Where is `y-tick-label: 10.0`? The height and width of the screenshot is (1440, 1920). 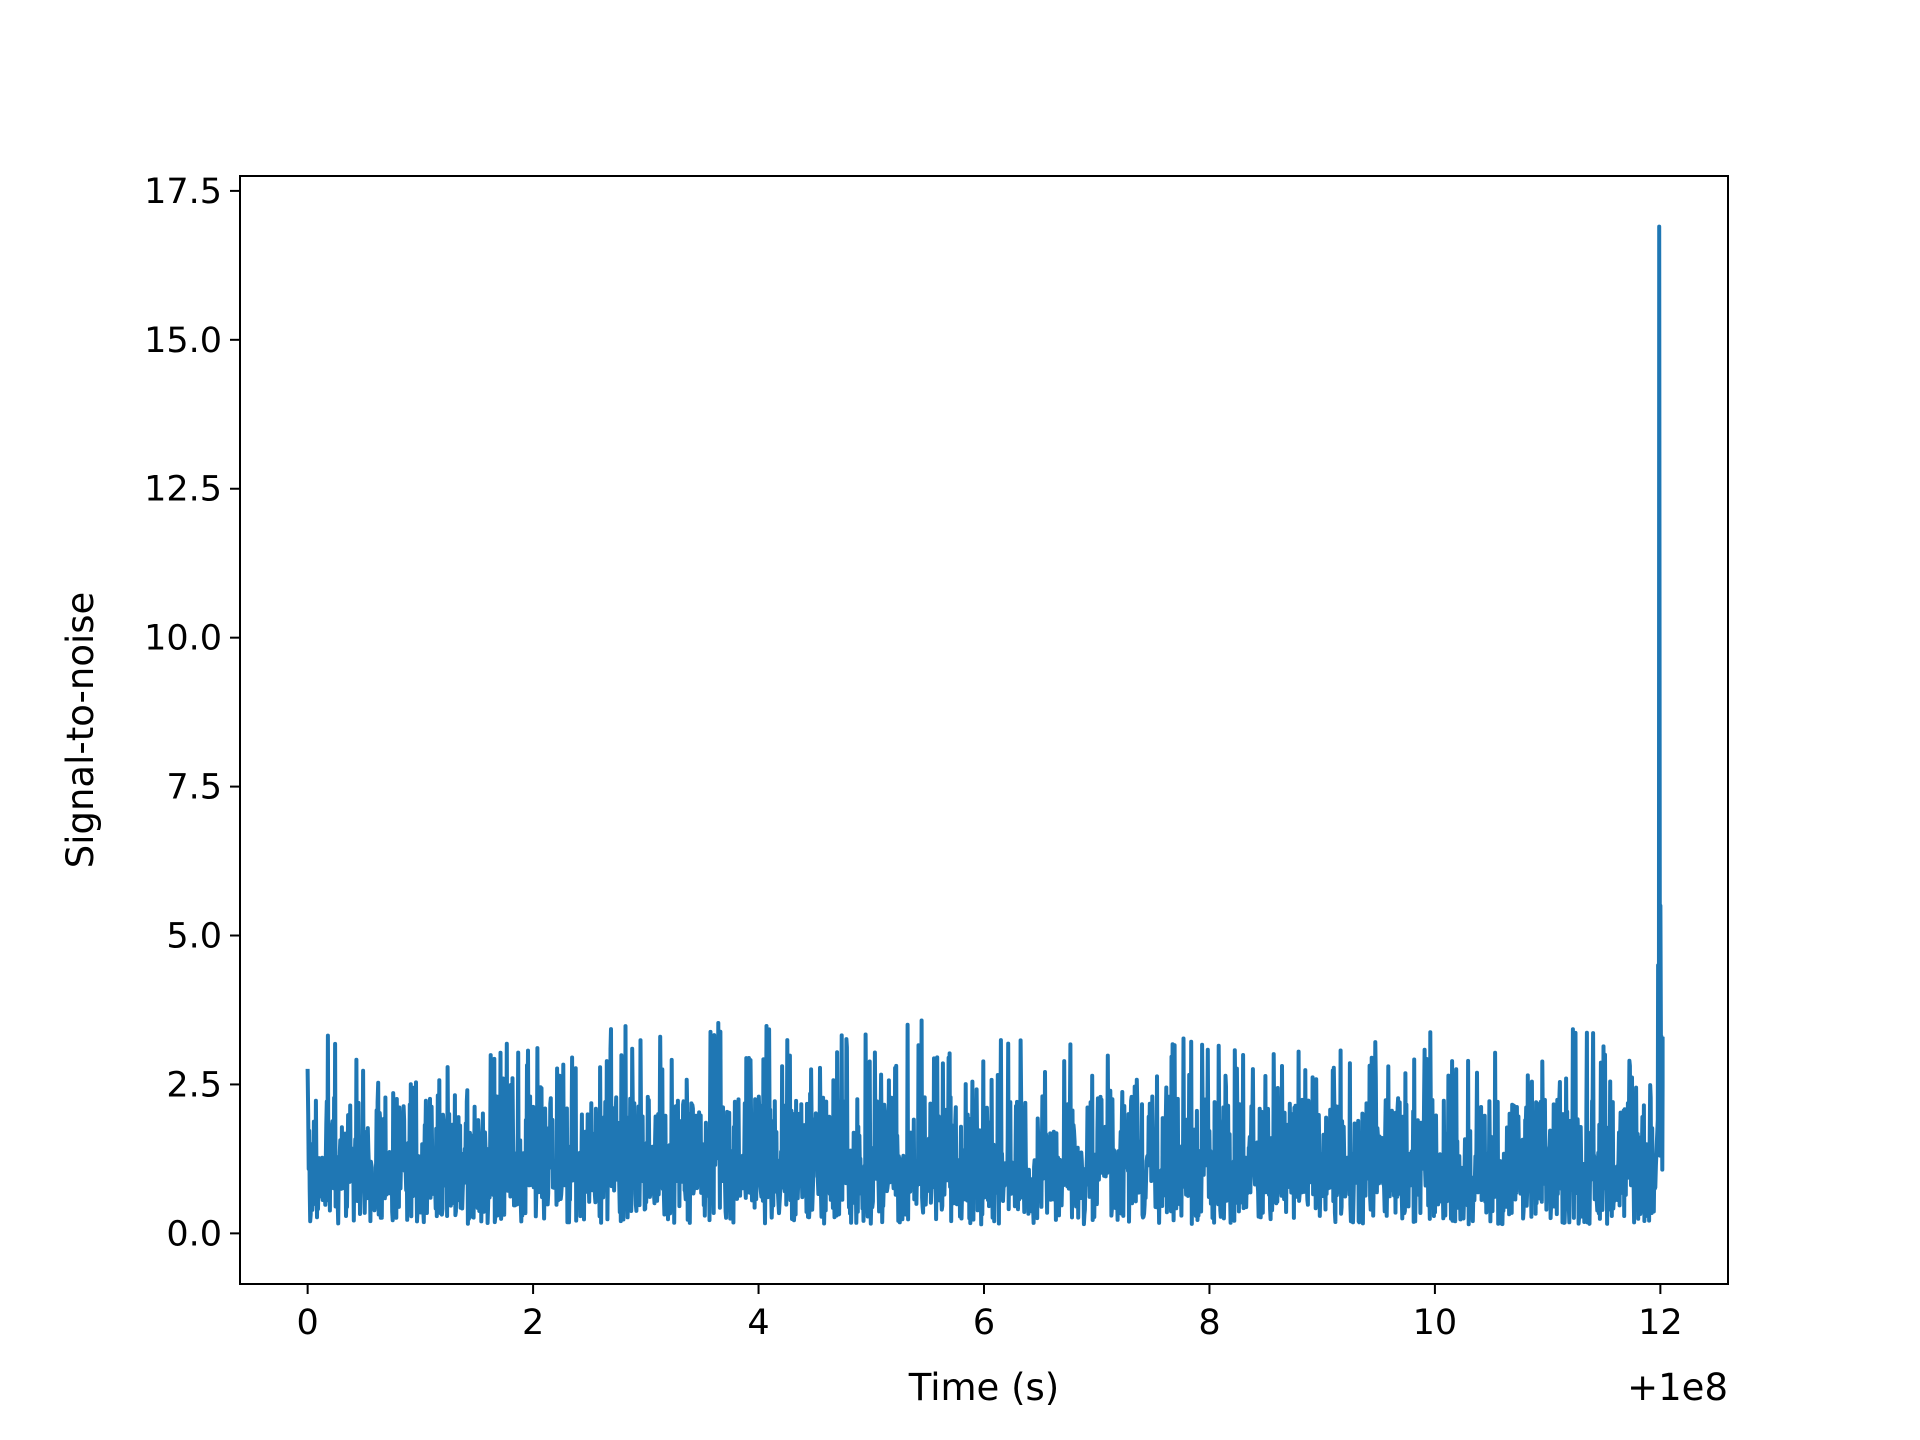
y-tick-label: 10.0 is located at coordinates (183, 639).